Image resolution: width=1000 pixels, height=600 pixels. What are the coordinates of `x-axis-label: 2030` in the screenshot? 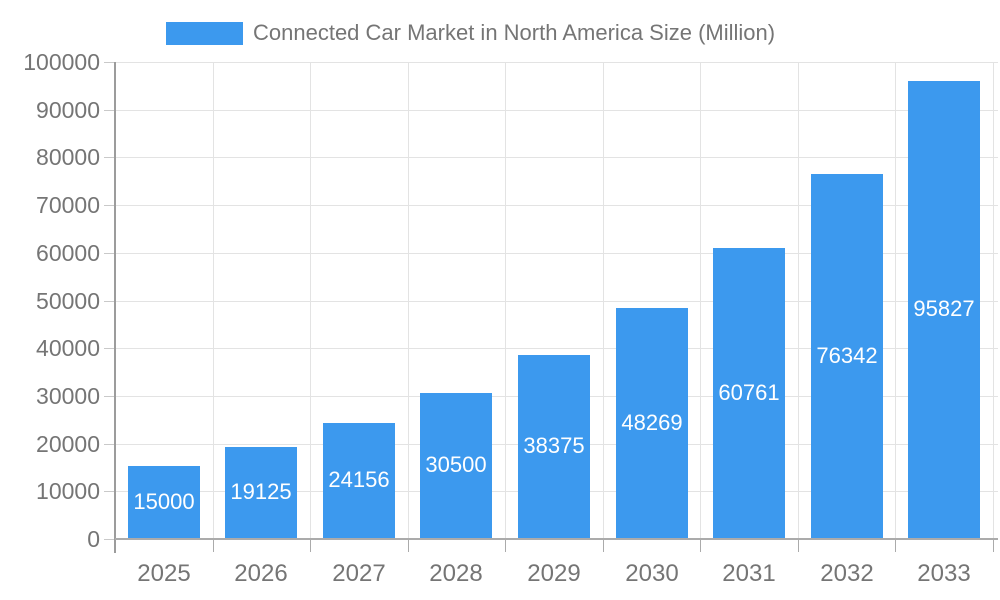 It's located at (652, 573).